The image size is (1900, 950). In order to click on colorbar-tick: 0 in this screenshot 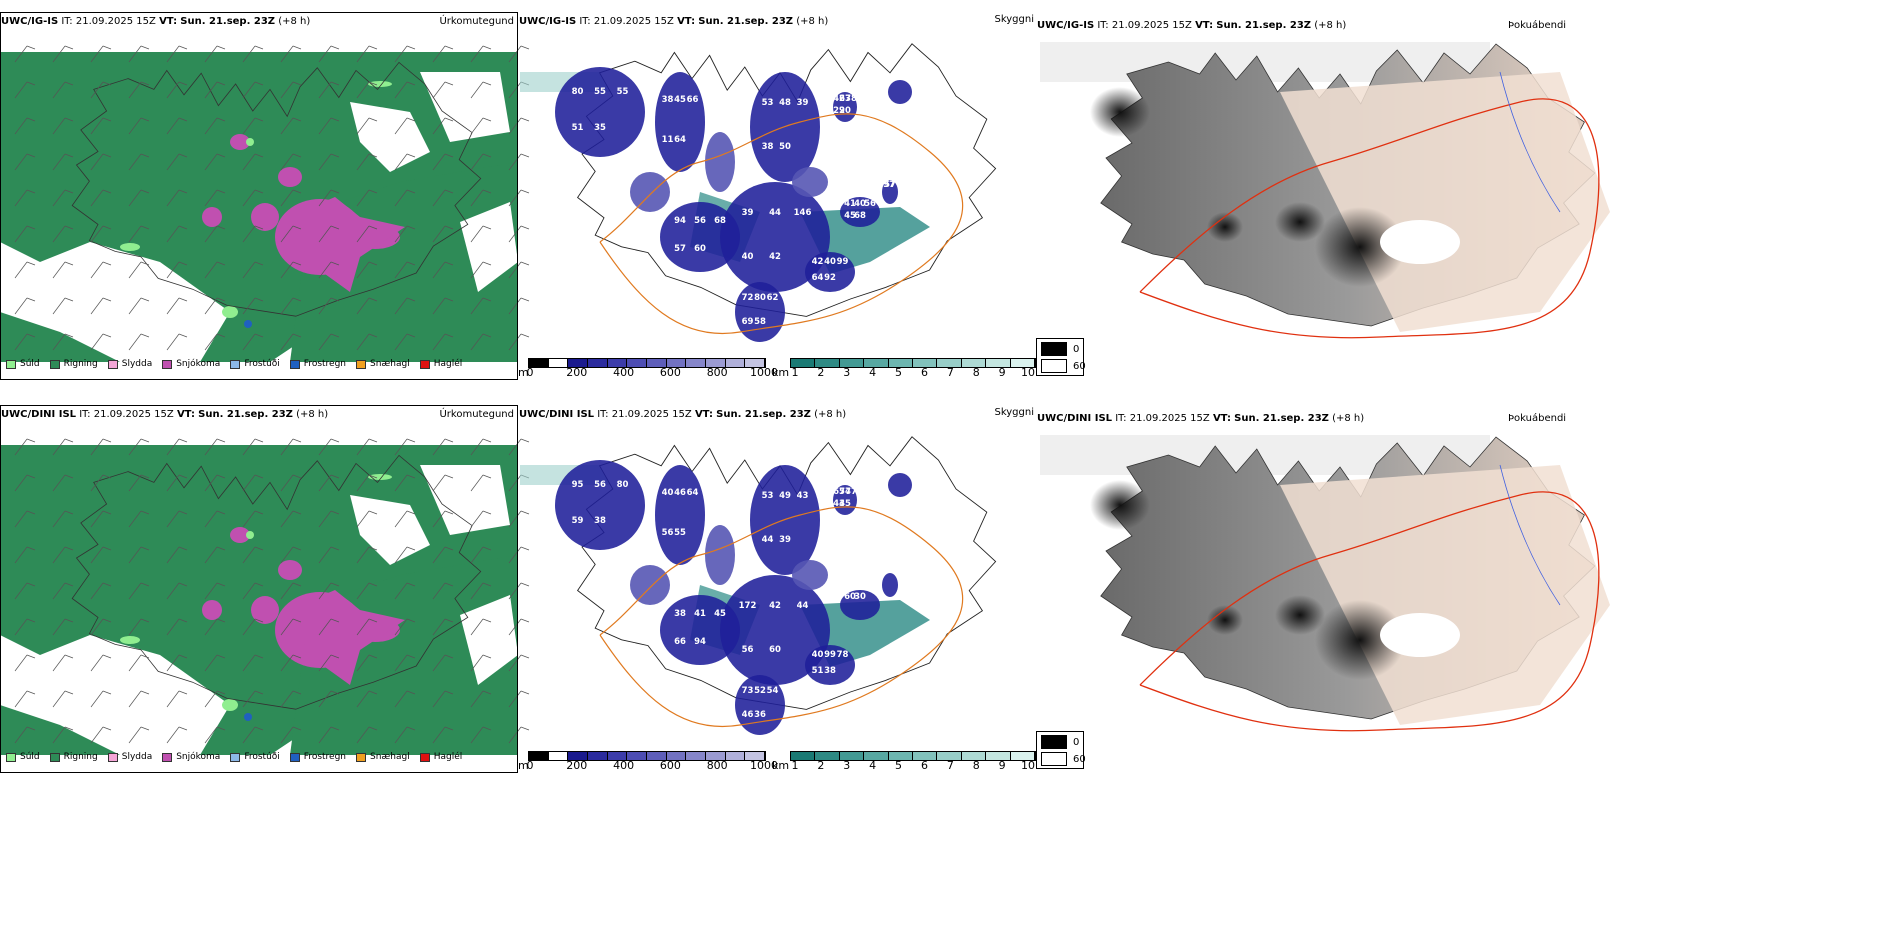, I will do `click(530, 372)`.